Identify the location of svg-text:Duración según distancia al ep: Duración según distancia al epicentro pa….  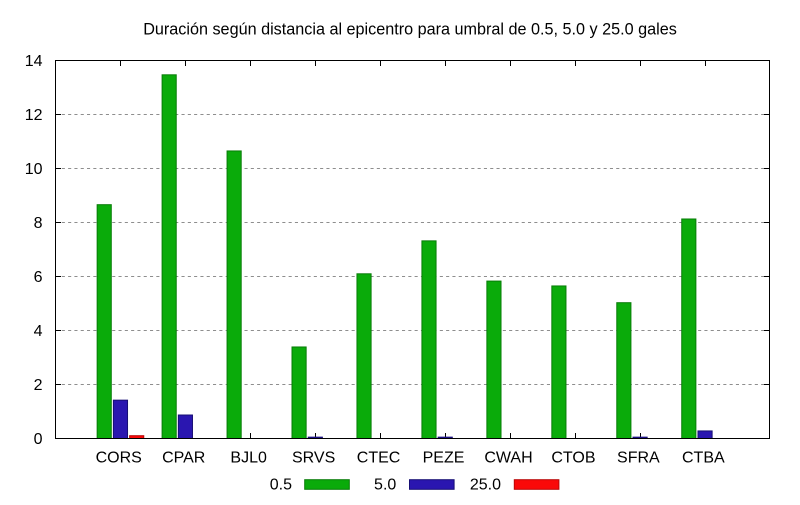
(410, 30).